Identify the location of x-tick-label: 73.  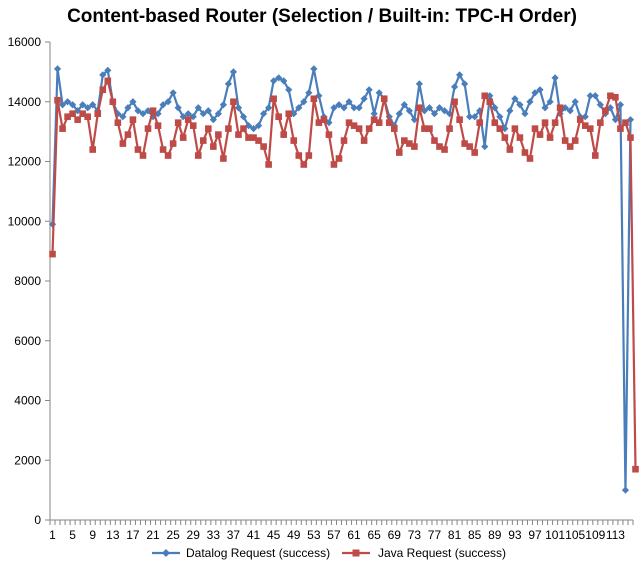
(415, 535).